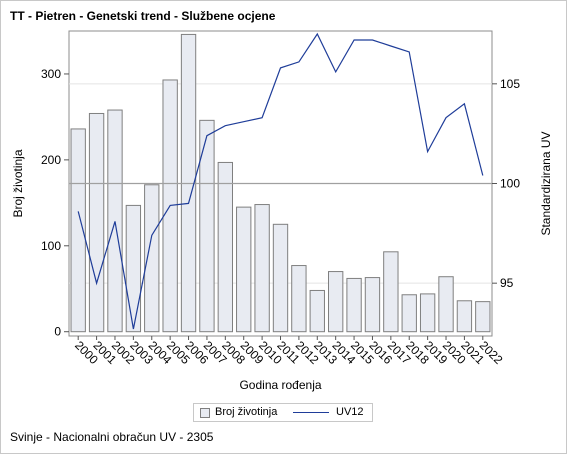  I want to click on y2-tick-label: 100, so click(510, 184).